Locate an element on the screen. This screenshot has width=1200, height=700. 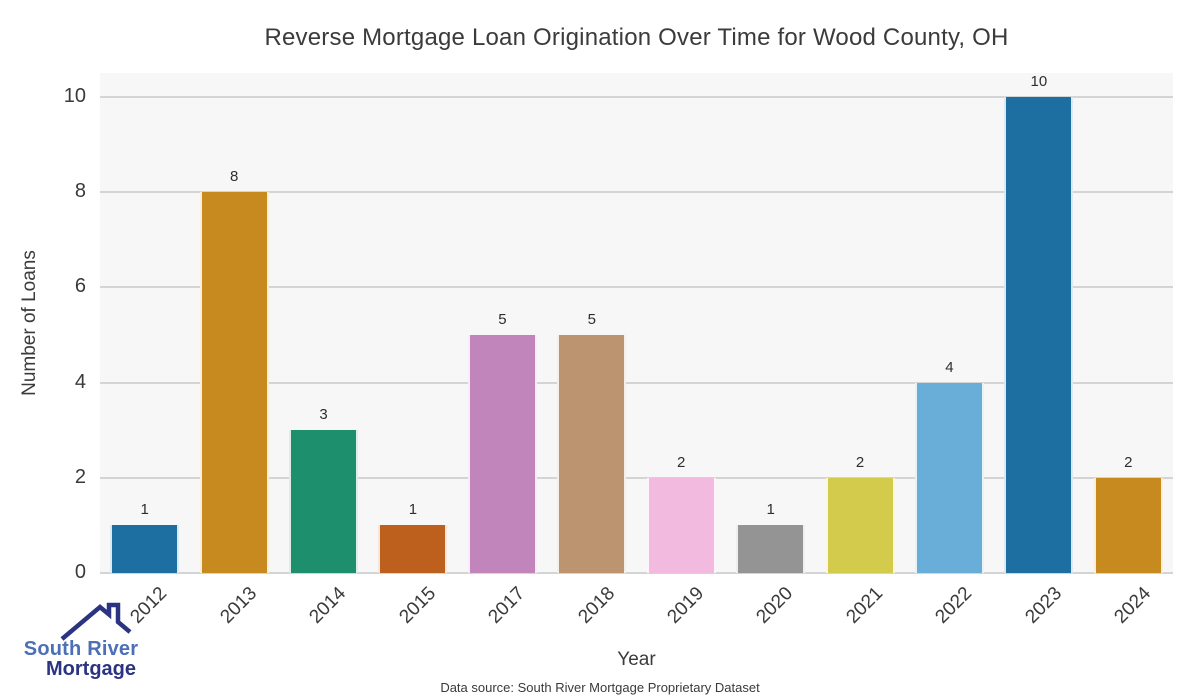
bar-2024 is located at coordinates (1128, 525).